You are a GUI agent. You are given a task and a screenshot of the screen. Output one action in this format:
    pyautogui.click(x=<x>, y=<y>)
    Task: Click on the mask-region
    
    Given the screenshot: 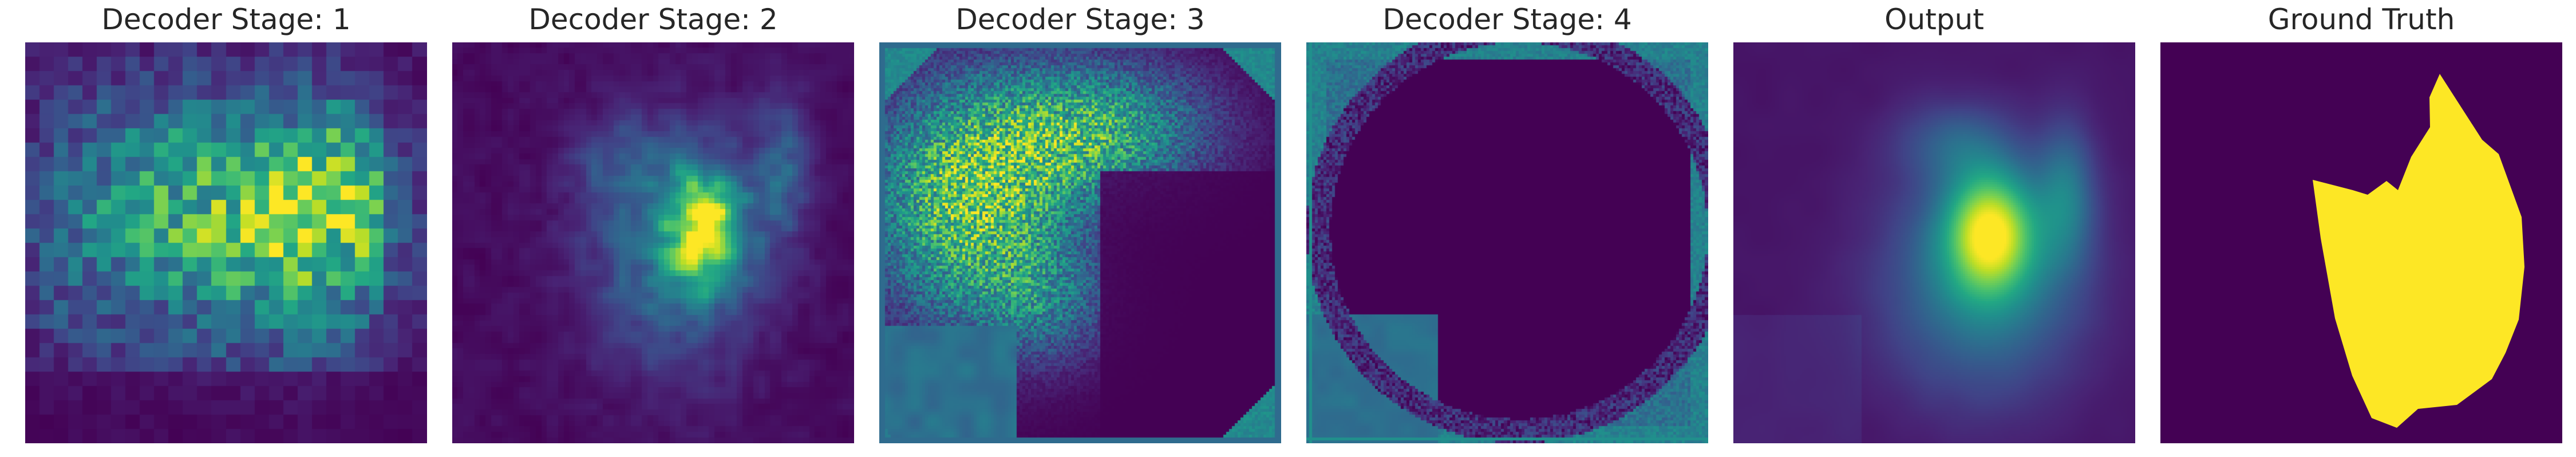 What is the action you would take?
    pyautogui.click(x=2418, y=251)
    